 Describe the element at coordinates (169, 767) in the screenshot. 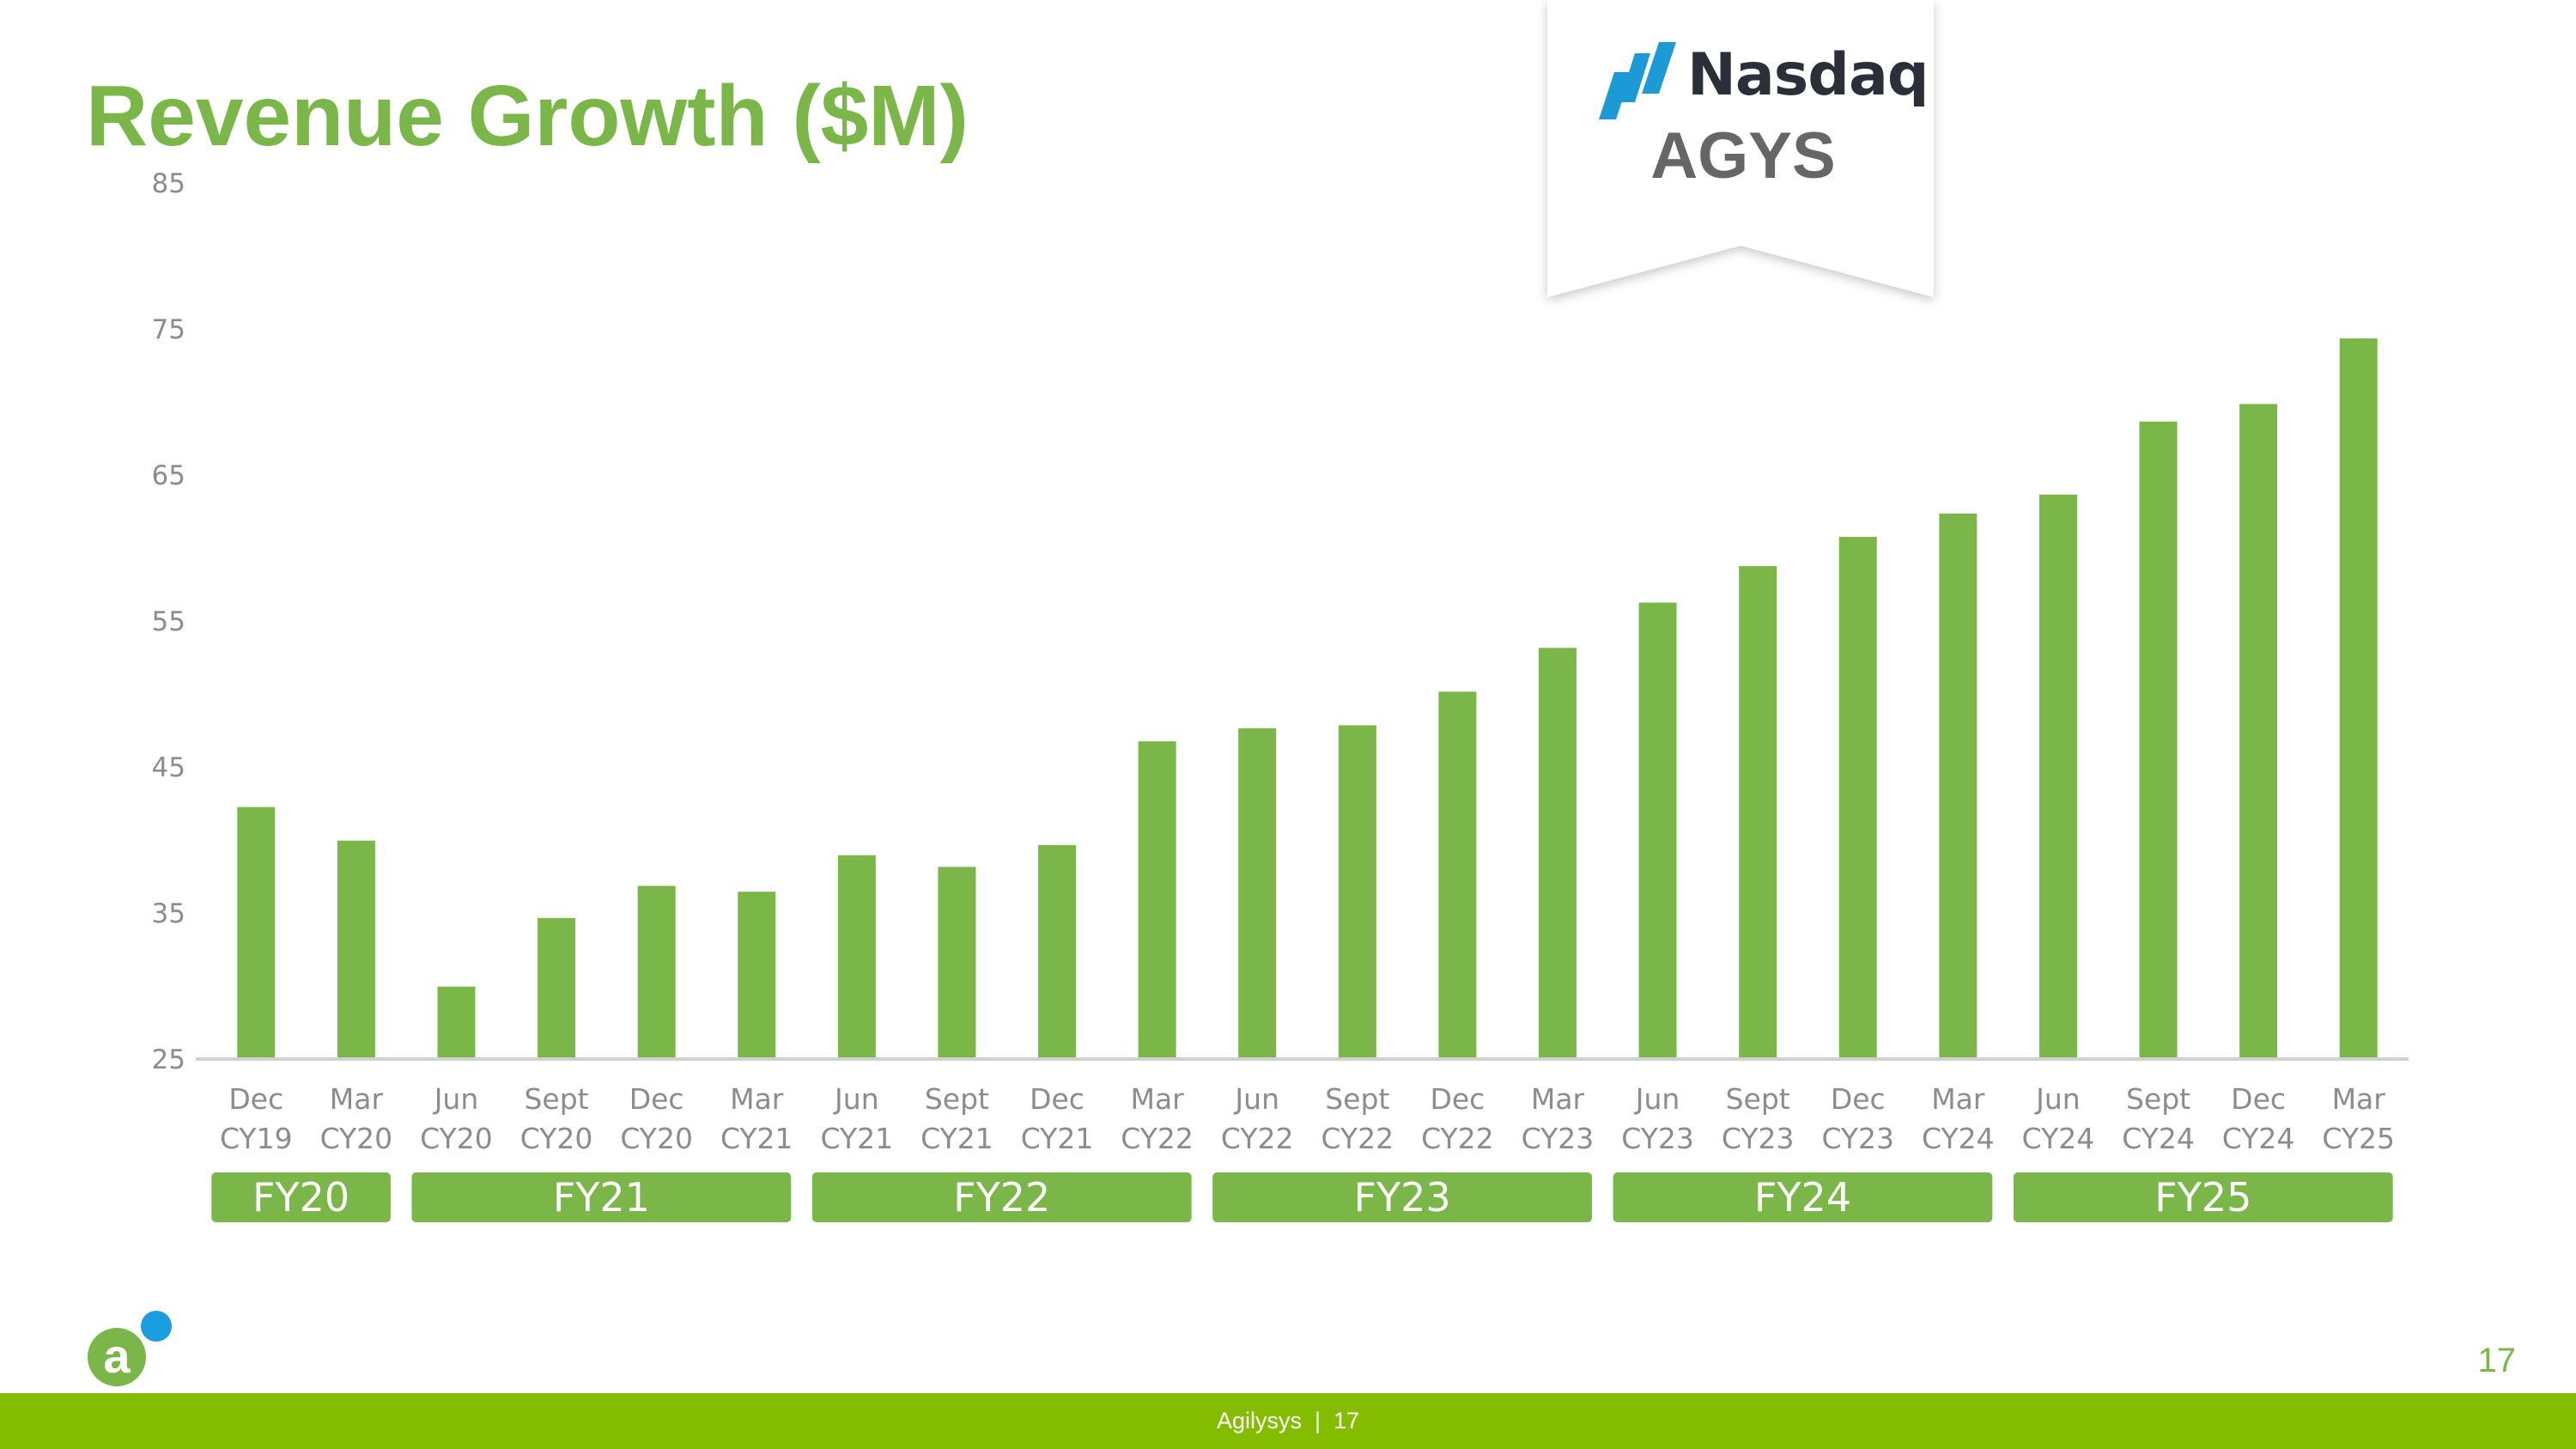

I see `y-tick-label: 45` at that location.